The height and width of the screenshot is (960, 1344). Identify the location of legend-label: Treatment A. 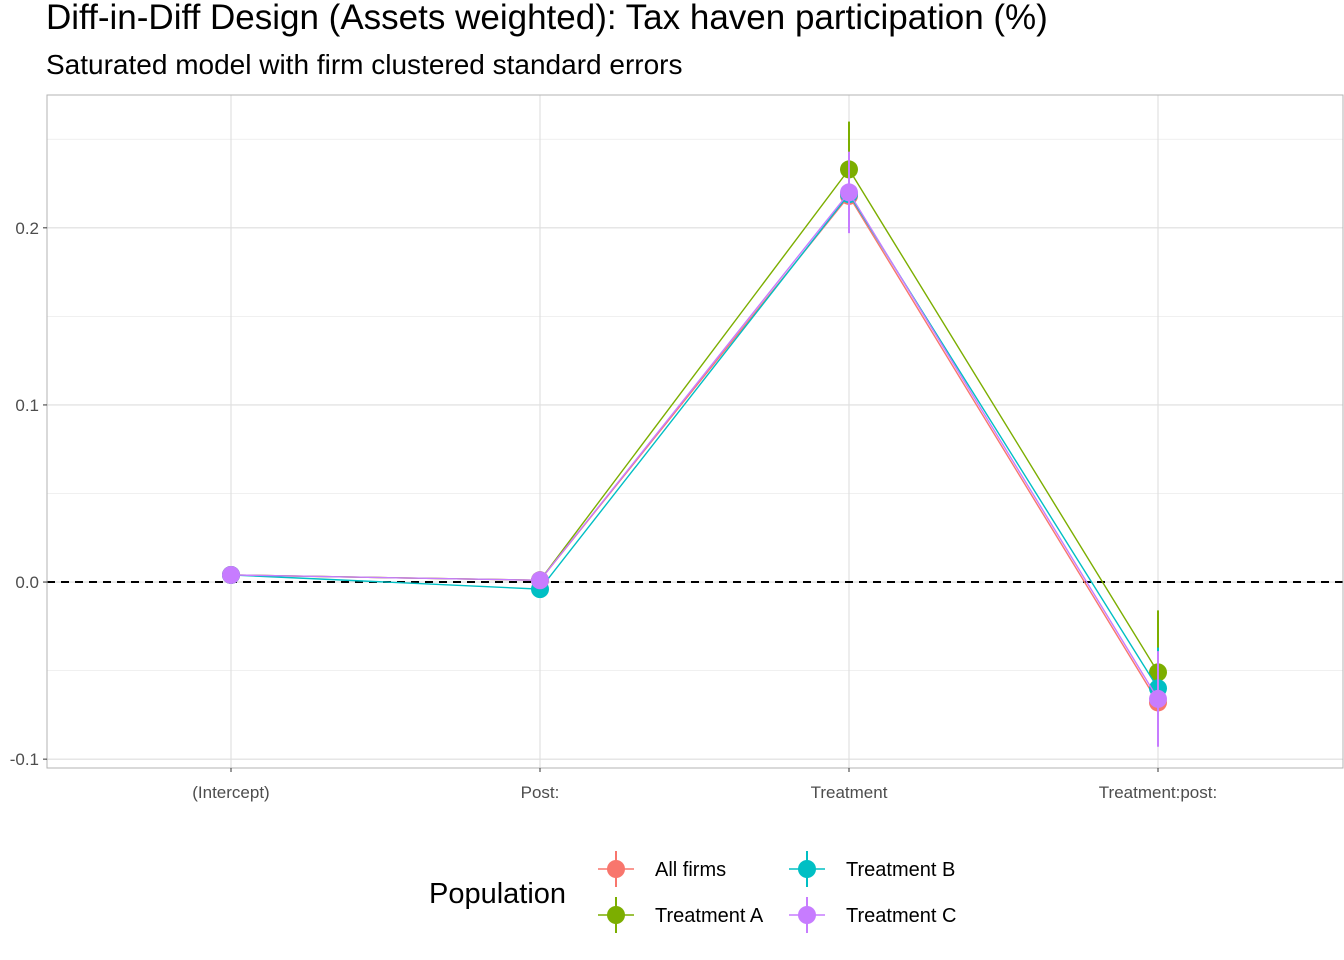
(709, 916).